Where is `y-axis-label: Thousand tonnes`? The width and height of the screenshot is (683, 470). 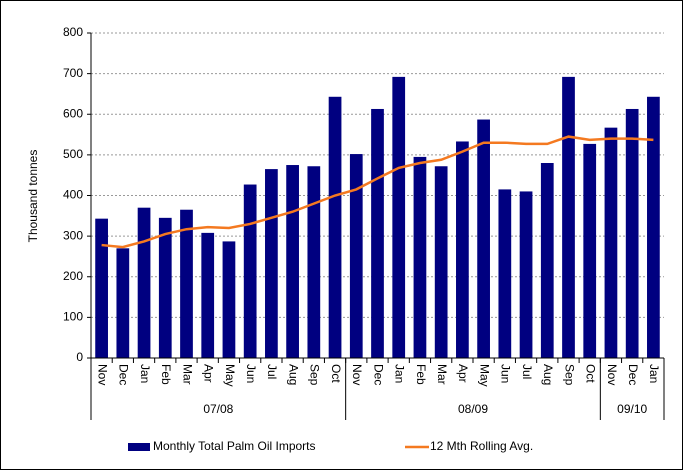
y-axis-label: Thousand tonnes is located at coordinates (33, 196).